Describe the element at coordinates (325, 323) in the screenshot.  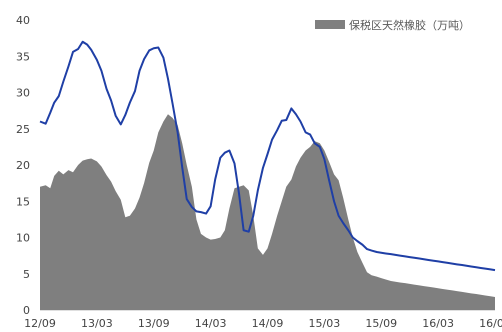
I see `x-tick-label: 15/03` at that location.